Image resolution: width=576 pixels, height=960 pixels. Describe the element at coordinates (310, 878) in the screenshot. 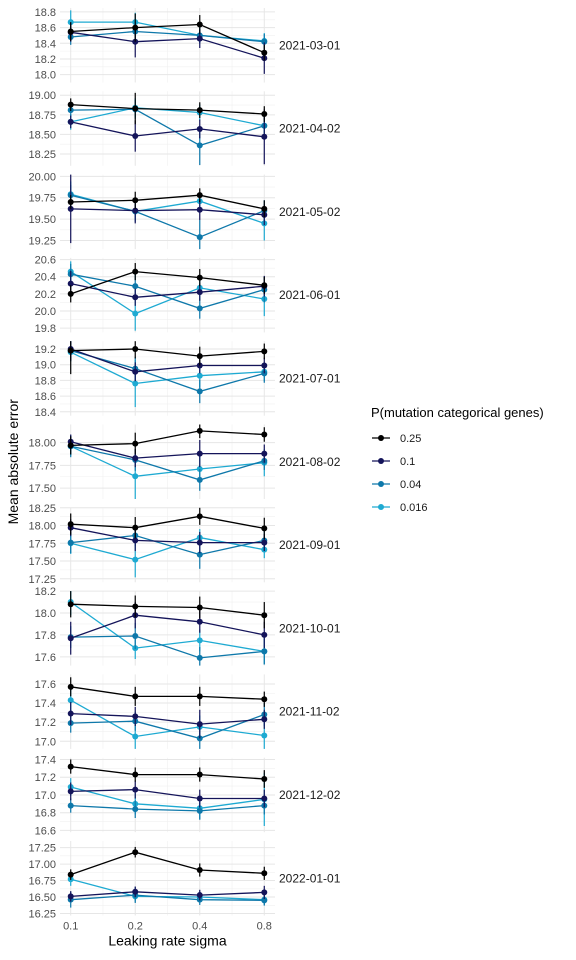

I see `facet-label: 2022-01-01` at that location.